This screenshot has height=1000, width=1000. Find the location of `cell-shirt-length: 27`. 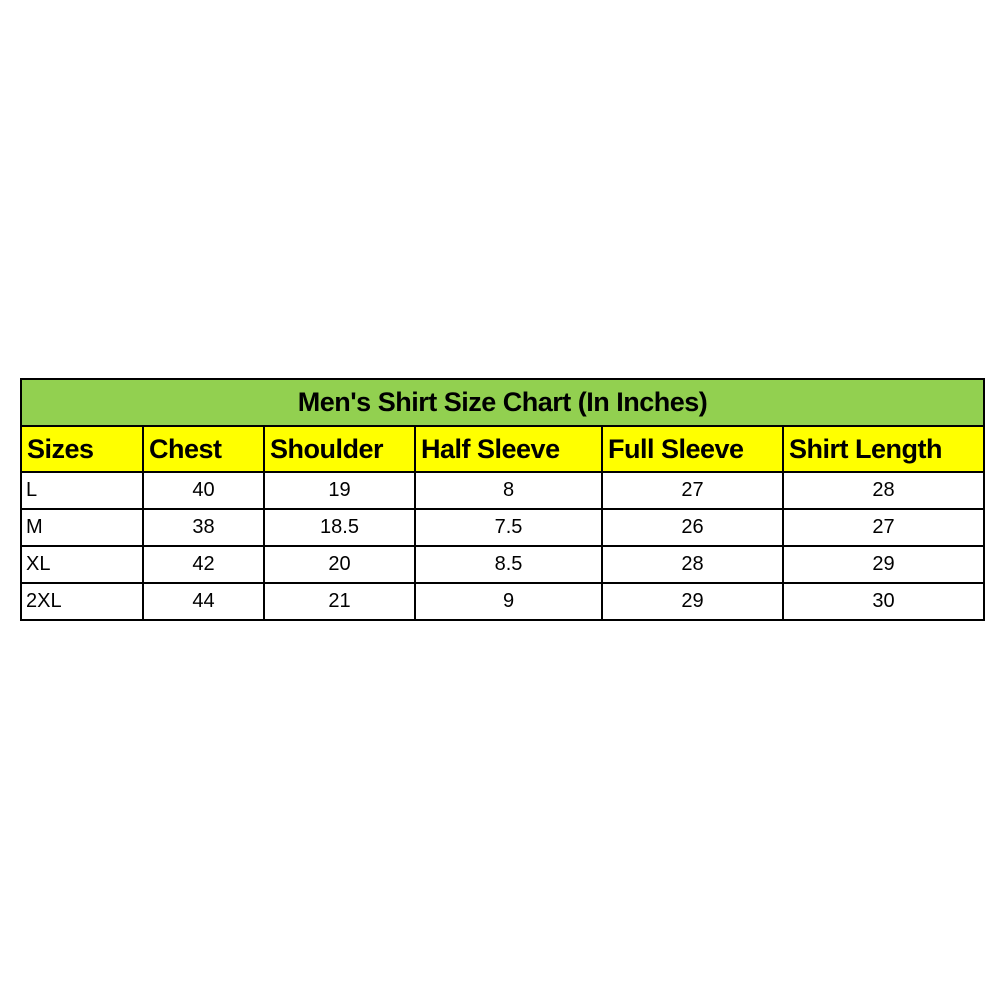

cell-shirt-length: 27 is located at coordinates (883, 527).